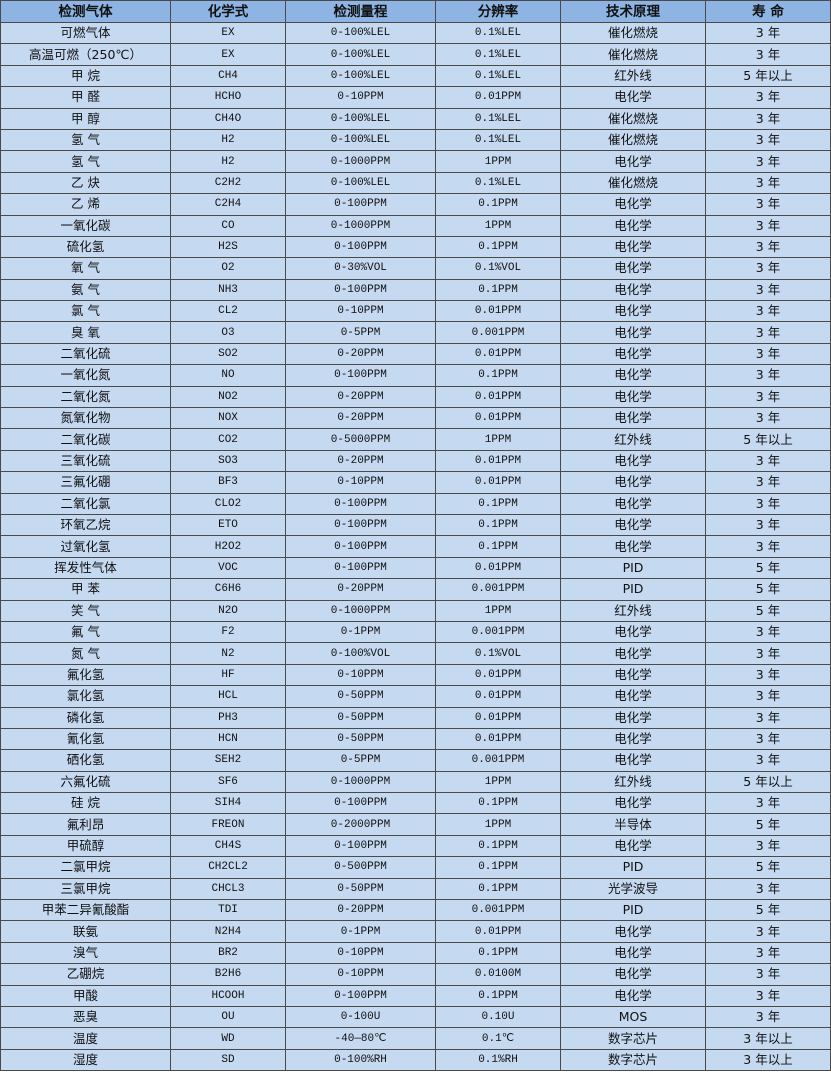 The width and height of the screenshot is (831, 1075). Describe the element at coordinates (85, 332) in the screenshot. I see `gas-name-cell: 臭 氧` at that location.